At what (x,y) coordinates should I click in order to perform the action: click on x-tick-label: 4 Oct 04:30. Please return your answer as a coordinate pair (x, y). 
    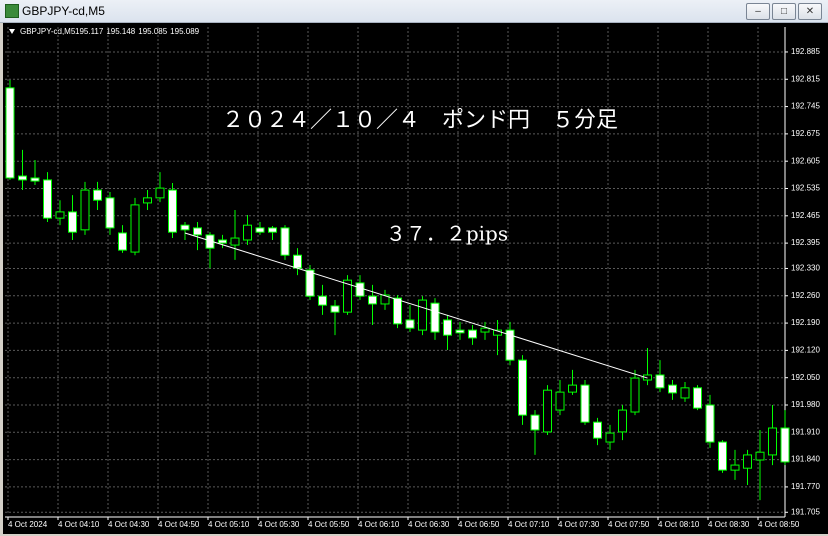
    Looking at the image, I should click on (129, 524).